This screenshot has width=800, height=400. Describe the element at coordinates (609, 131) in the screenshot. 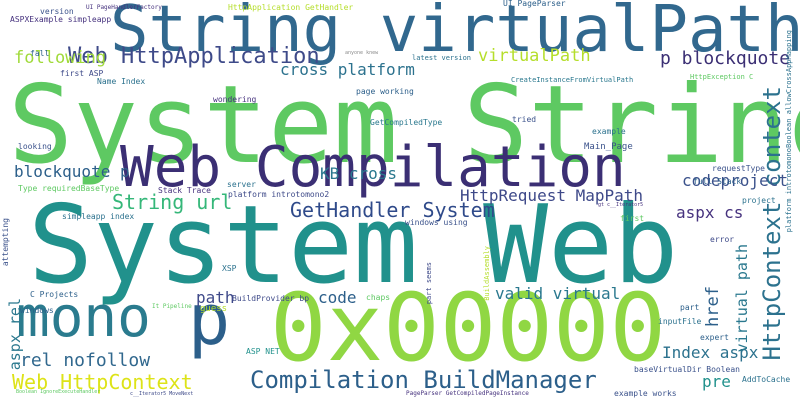

I see `cloud-word: example` at that location.